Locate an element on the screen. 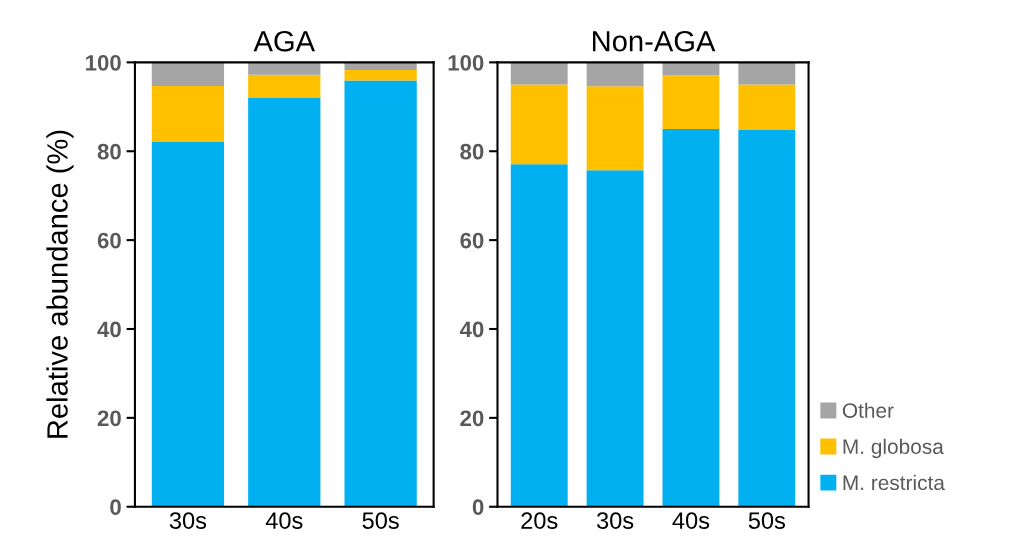 This screenshot has width=1030, height=552. chart-title: Non-AGA is located at coordinates (654, 41).